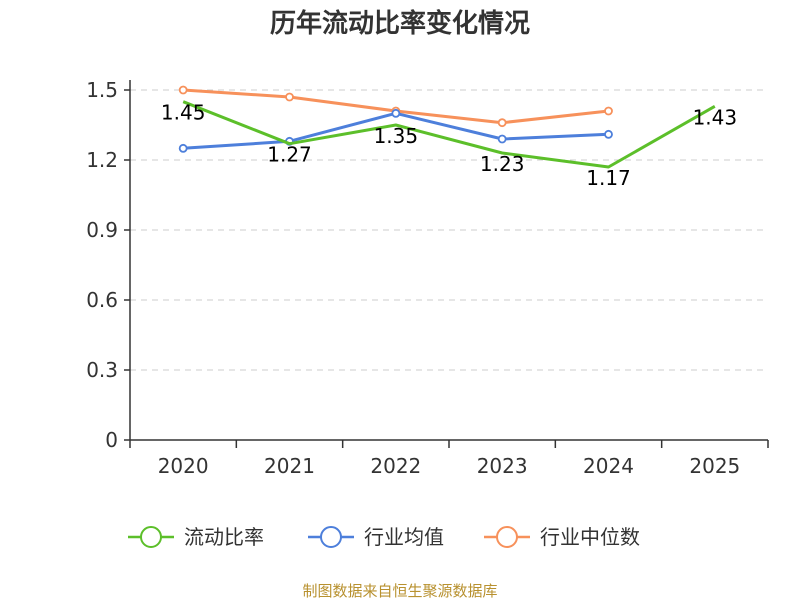 The height and width of the screenshot is (600, 800). Describe the element at coordinates (102, 90) in the screenshot. I see `y-tick-label: 1.5` at that location.